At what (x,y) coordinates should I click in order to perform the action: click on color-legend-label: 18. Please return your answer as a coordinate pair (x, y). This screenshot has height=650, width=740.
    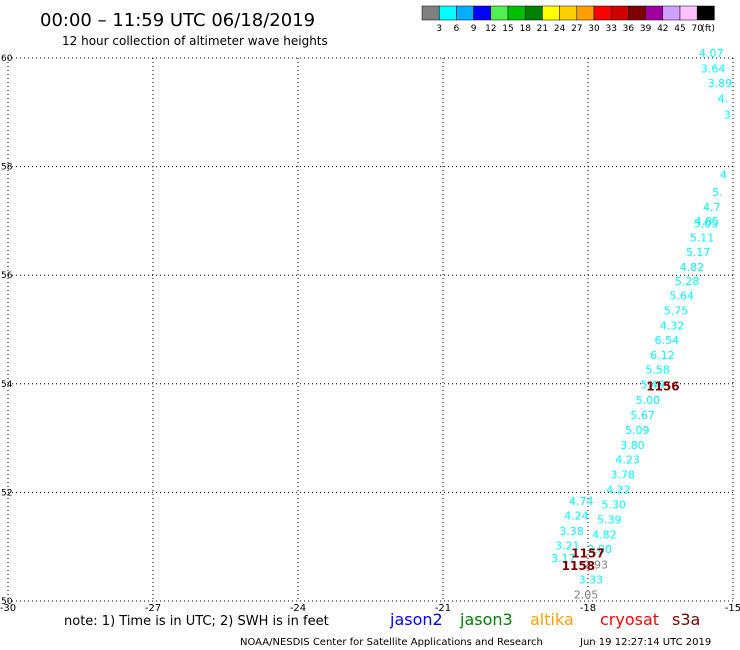
    Looking at the image, I should click on (525, 29).